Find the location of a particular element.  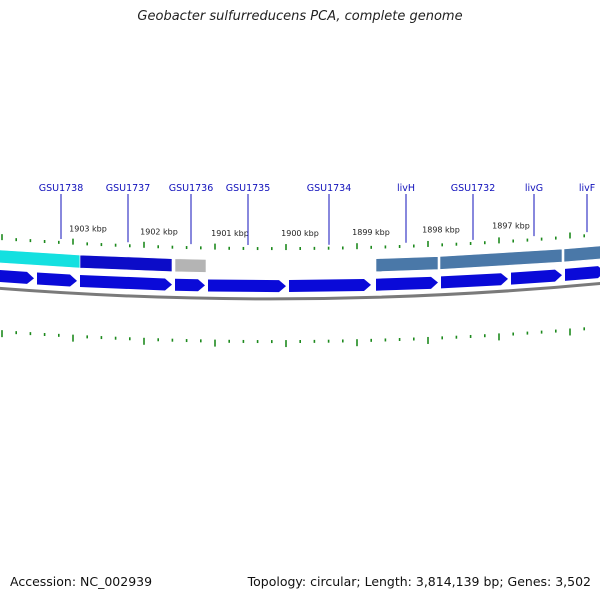

gene-label: GSU1734 is located at coordinates (329, 188).